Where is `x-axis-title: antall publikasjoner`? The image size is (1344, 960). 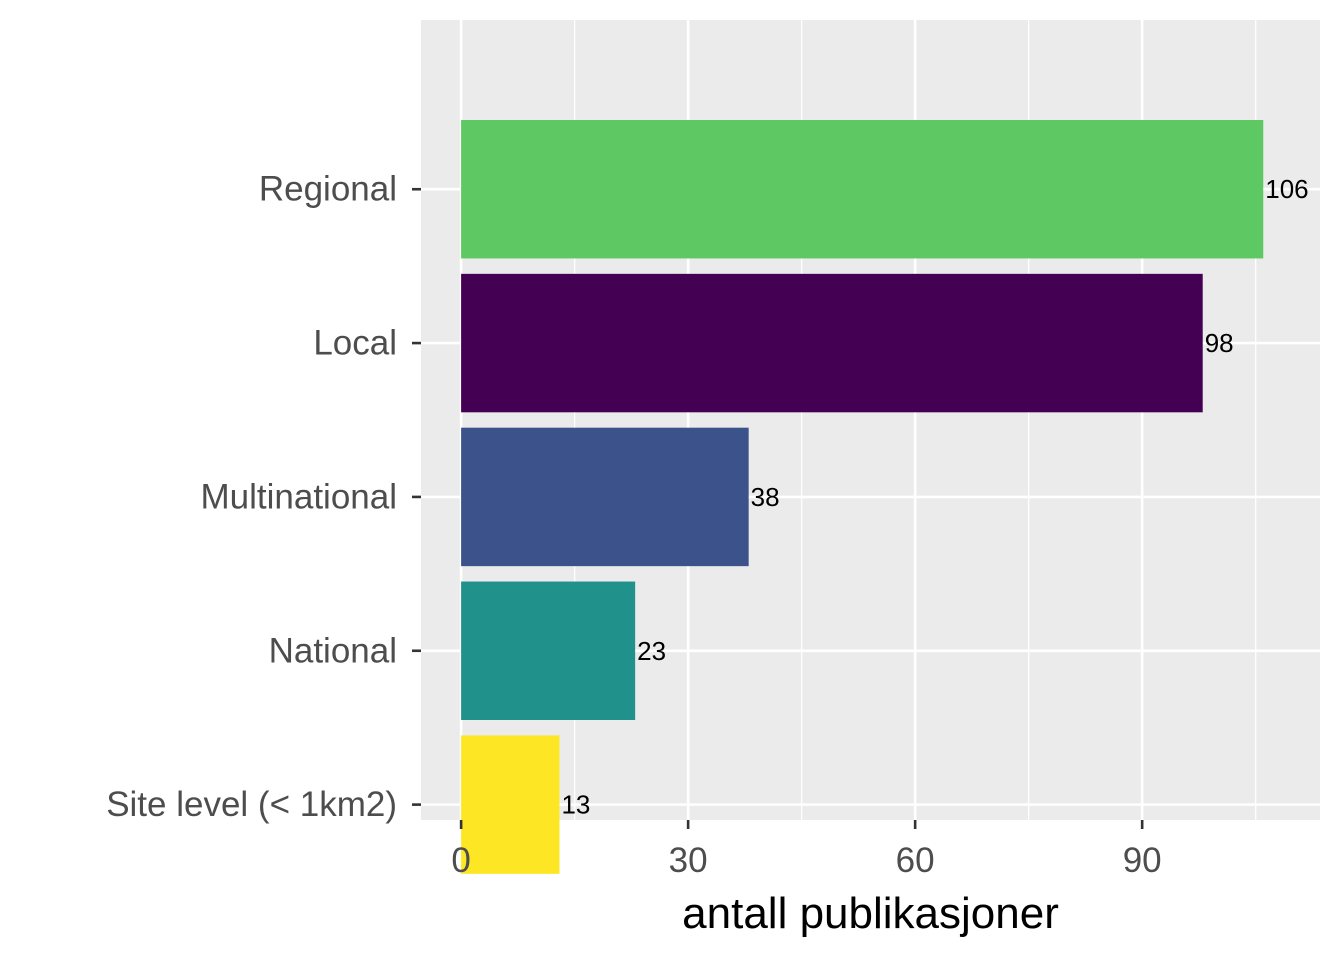
x-axis-title: antall publikasjoner is located at coordinates (870, 913).